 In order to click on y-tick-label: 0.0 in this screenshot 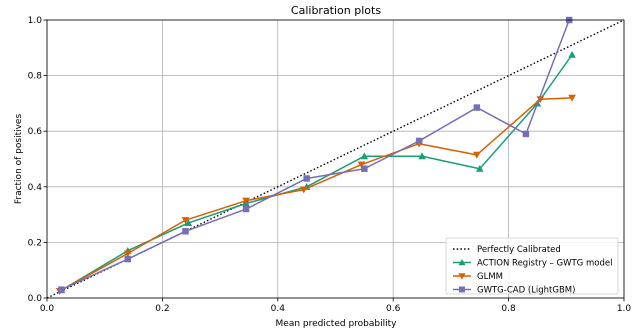, I will do `click(35, 299)`.